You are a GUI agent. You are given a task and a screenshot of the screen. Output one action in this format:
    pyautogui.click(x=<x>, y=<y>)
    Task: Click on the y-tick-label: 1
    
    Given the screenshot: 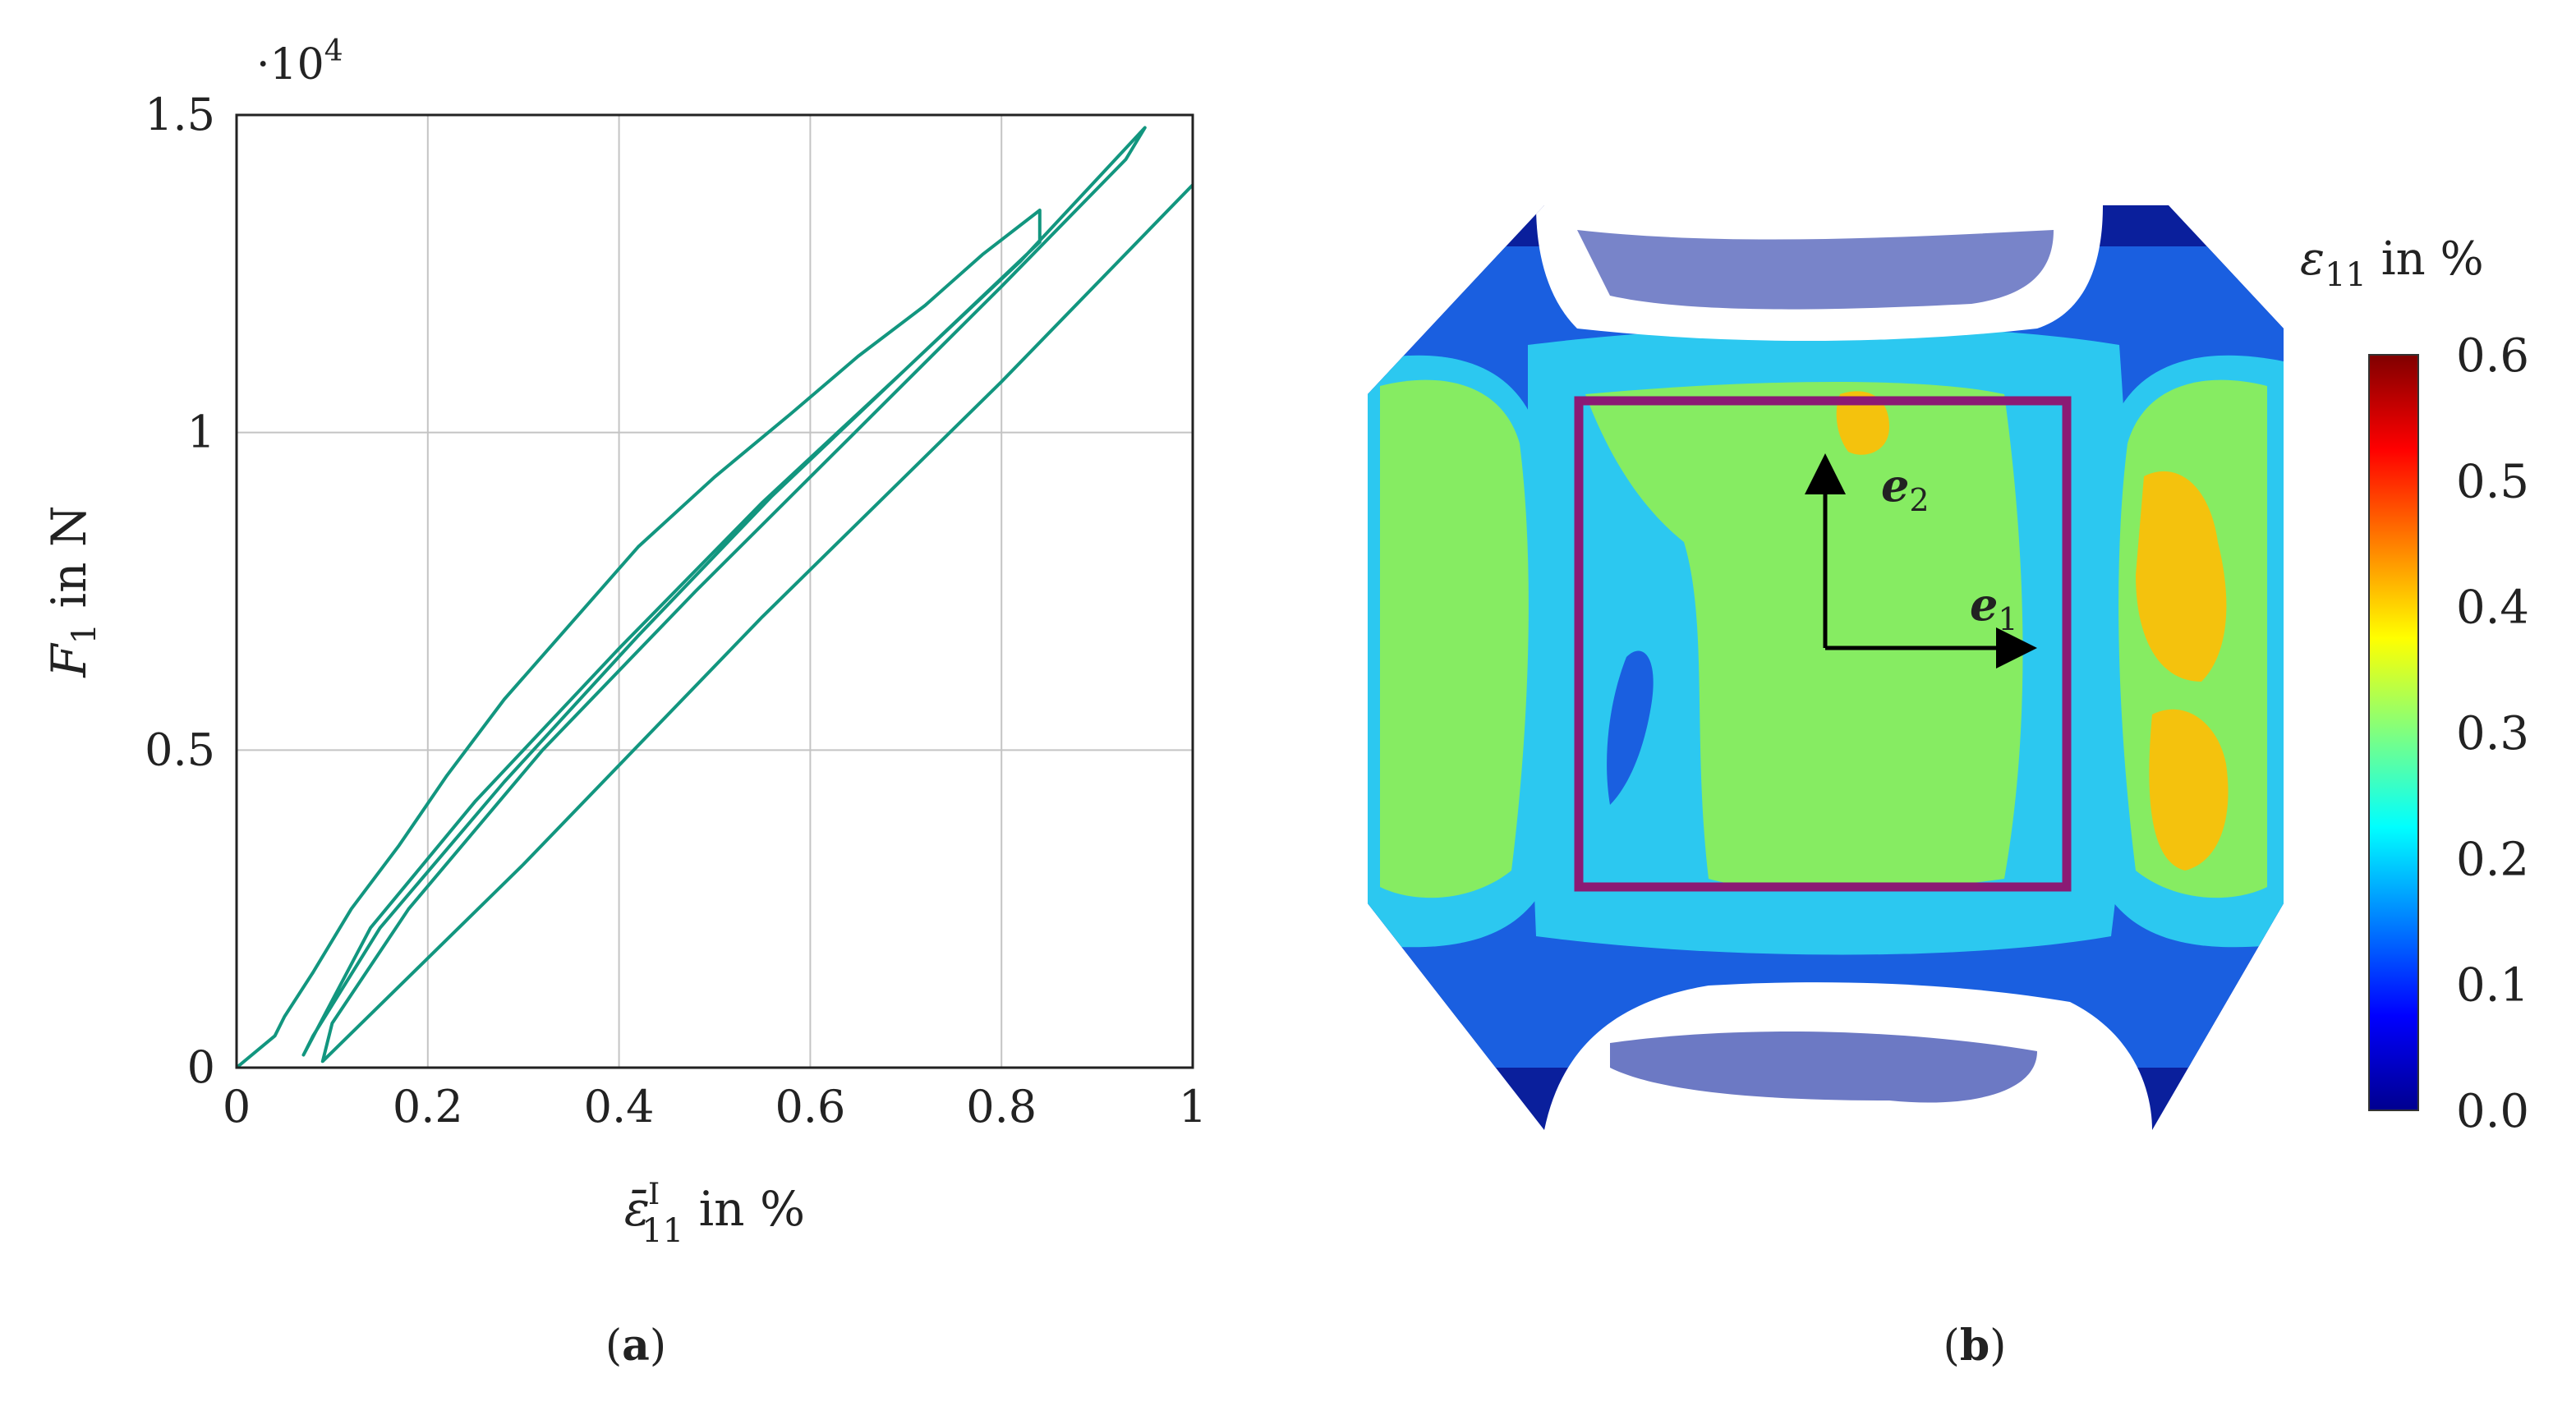 What is the action you would take?
    pyautogui.click(x=201, y=432)
    